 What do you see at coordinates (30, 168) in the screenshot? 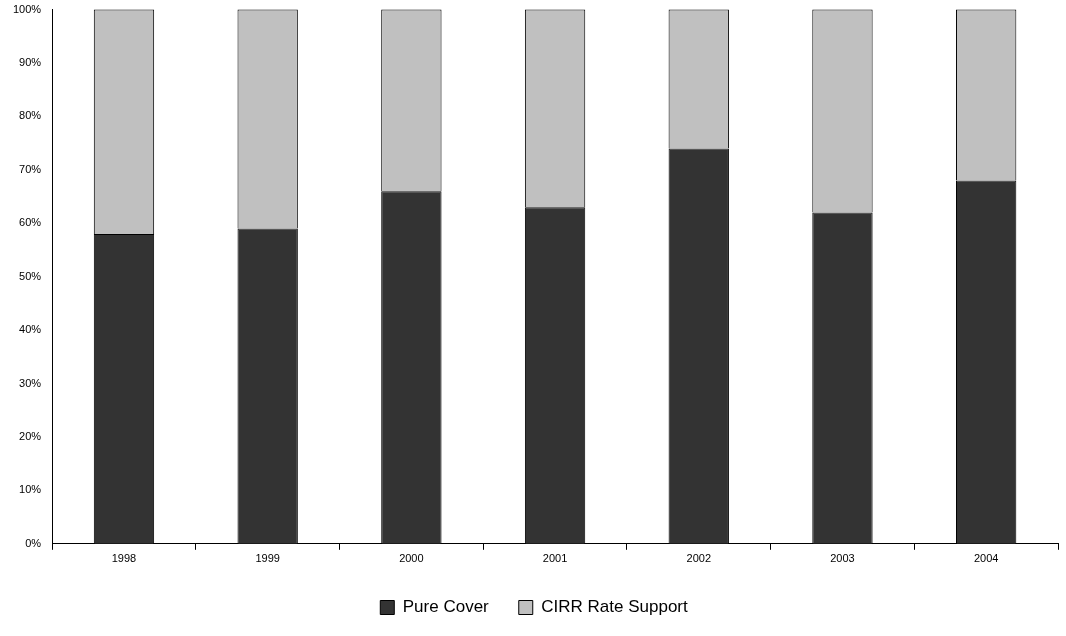
I see `y-tick-label: 70%` at bounding box center [30, 168].